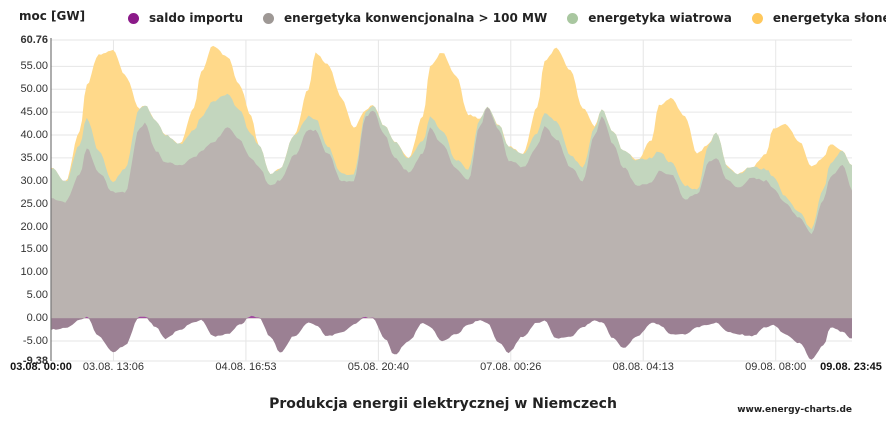  I want to click on legend-item-import: saldo importu, so click(185, 18).